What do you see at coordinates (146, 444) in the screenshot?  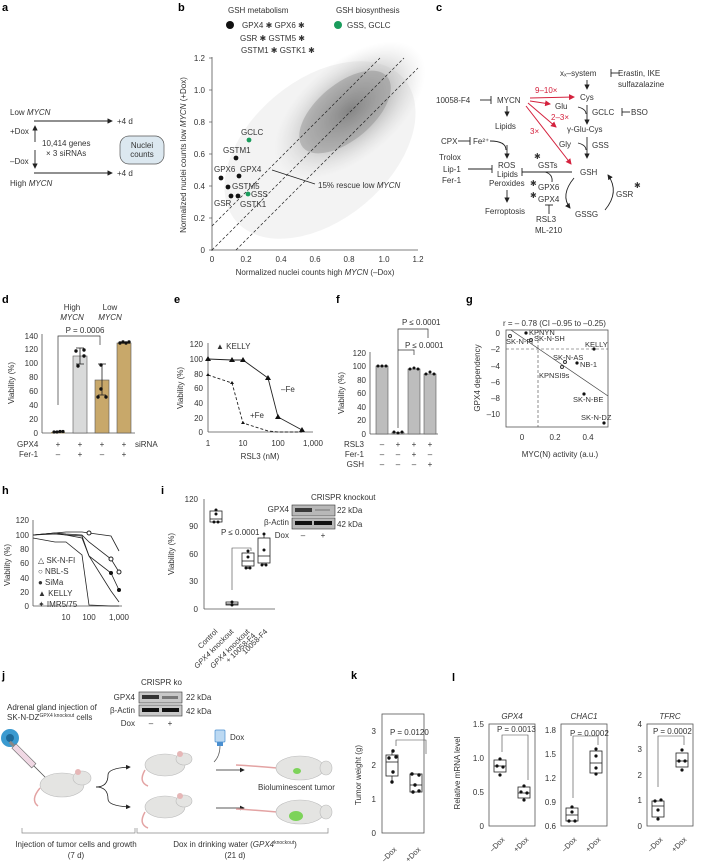 I see `svg-text: siRNA` at bounding box center [146, 444].